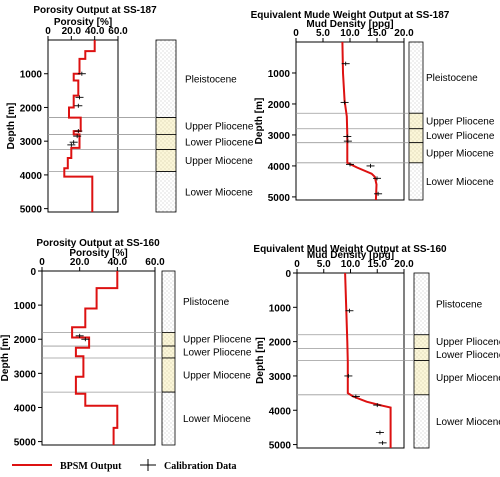 Image resolution: width=500 pixels, height=477 pixels. I want to click on y-tick-label: 0, so click(288, 274).